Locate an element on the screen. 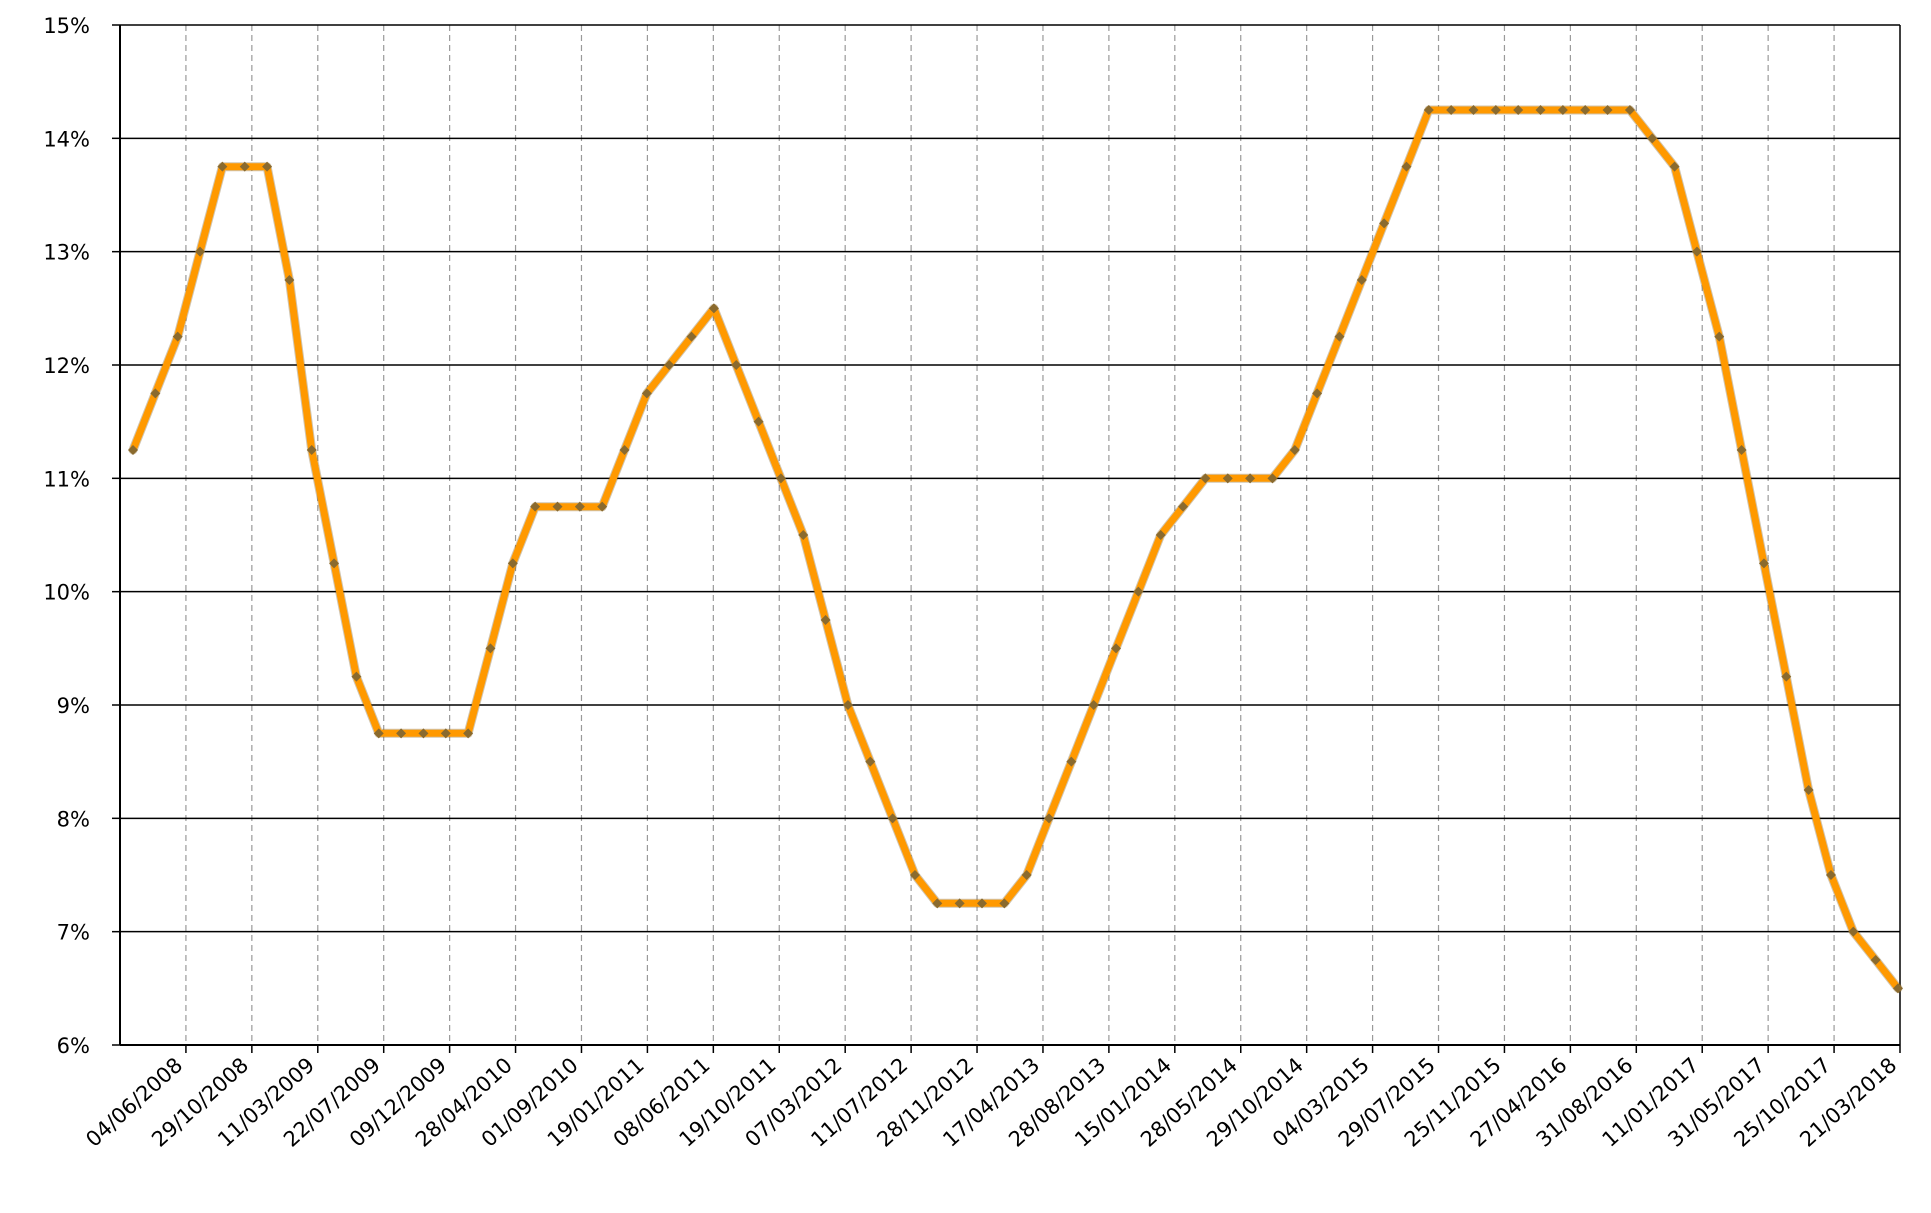 The width and height of the screenshot is (1931, 1213). y-tick-label: 11% is located at coordinates (66, 479).